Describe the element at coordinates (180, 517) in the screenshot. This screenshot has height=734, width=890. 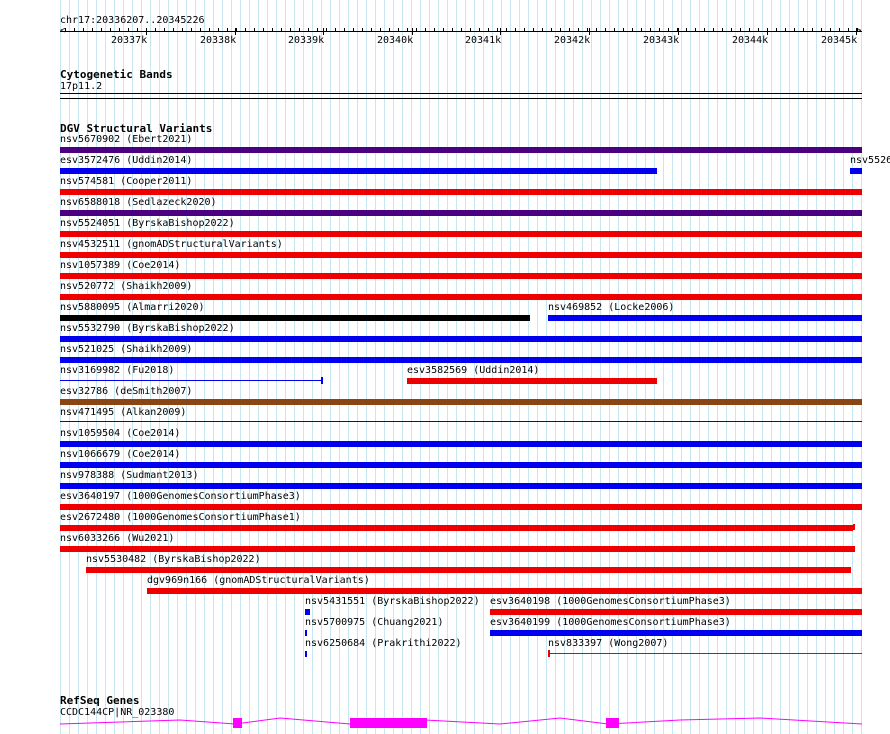
I see `sv-feature-label: esv2672480 (1000GenomesConsortiumPhase1)` at that location.